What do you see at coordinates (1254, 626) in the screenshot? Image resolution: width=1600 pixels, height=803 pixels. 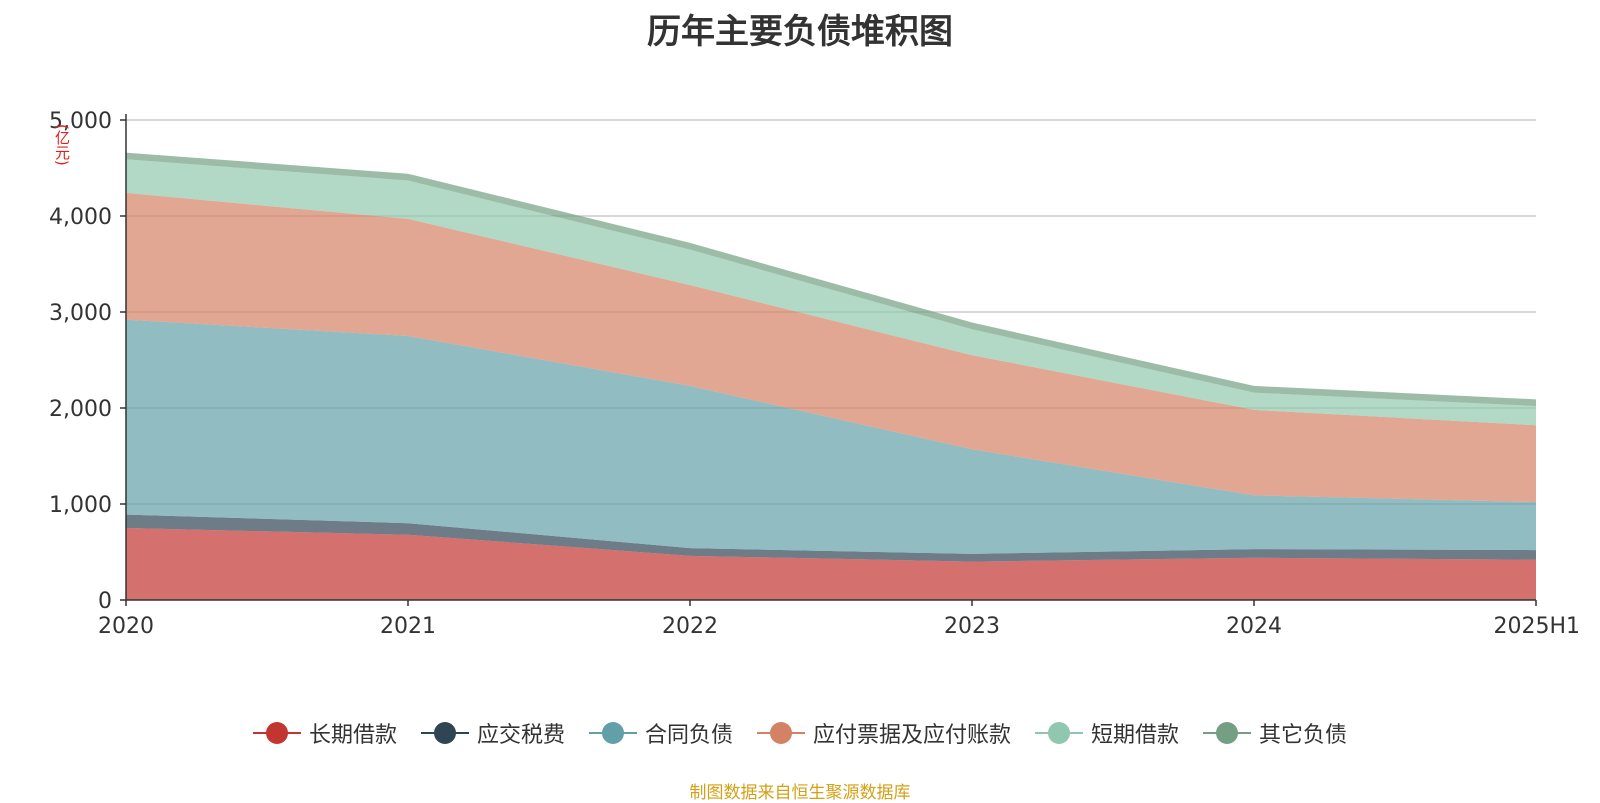 I see `x-tick-label: 2024` at bounding box center [1254, 626].